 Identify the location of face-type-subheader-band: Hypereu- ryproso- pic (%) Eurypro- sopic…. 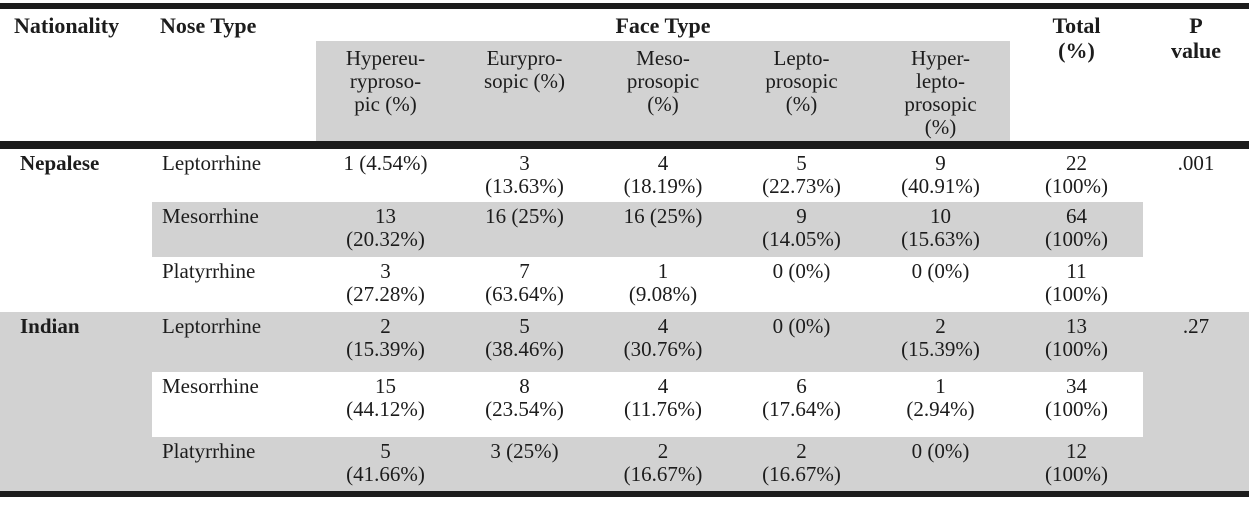
(663, 91).